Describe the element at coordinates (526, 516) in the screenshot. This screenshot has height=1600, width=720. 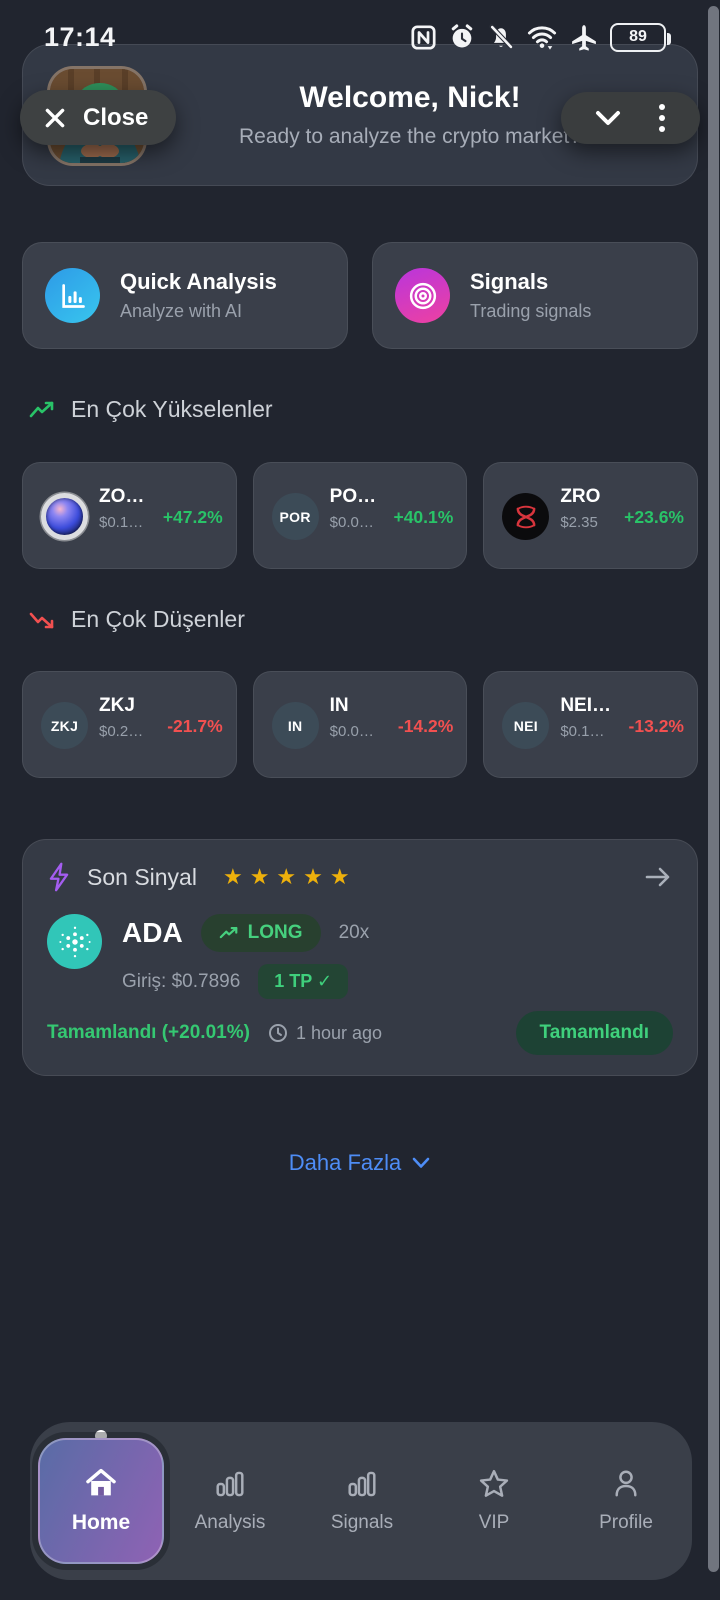
I see `layerzero-logo-icon` at that location.